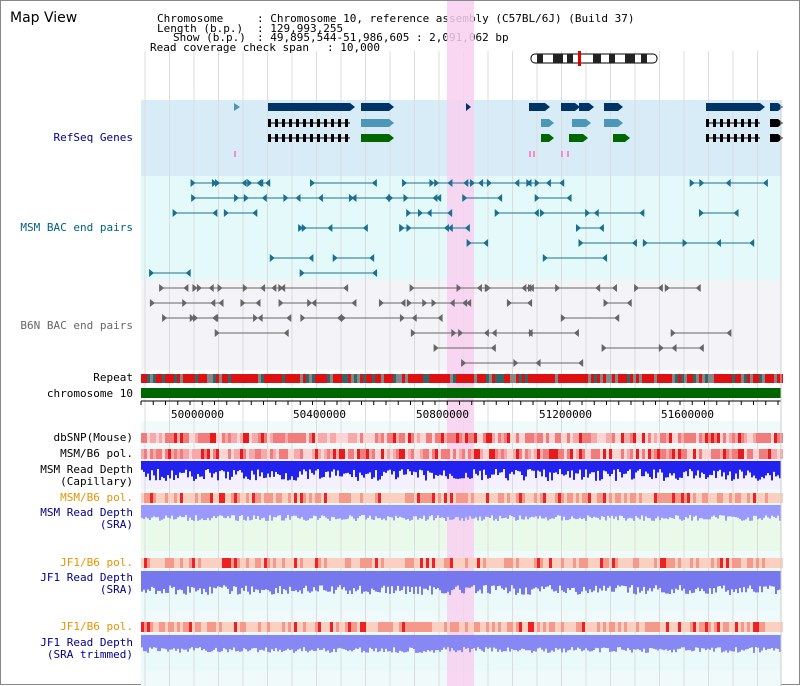 The image size is (800, 686). I want to click on track-label-chromosome: chromosome 10, so click(89, 393).